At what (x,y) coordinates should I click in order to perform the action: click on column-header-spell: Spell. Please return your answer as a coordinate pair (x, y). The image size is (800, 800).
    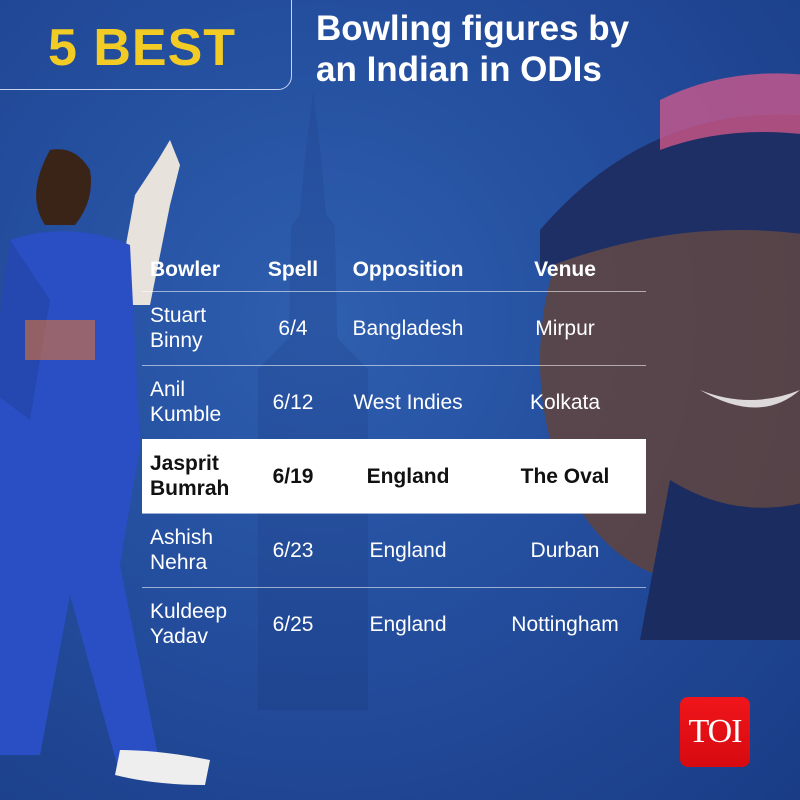
    Looking at the image, I should click on (293, 271).